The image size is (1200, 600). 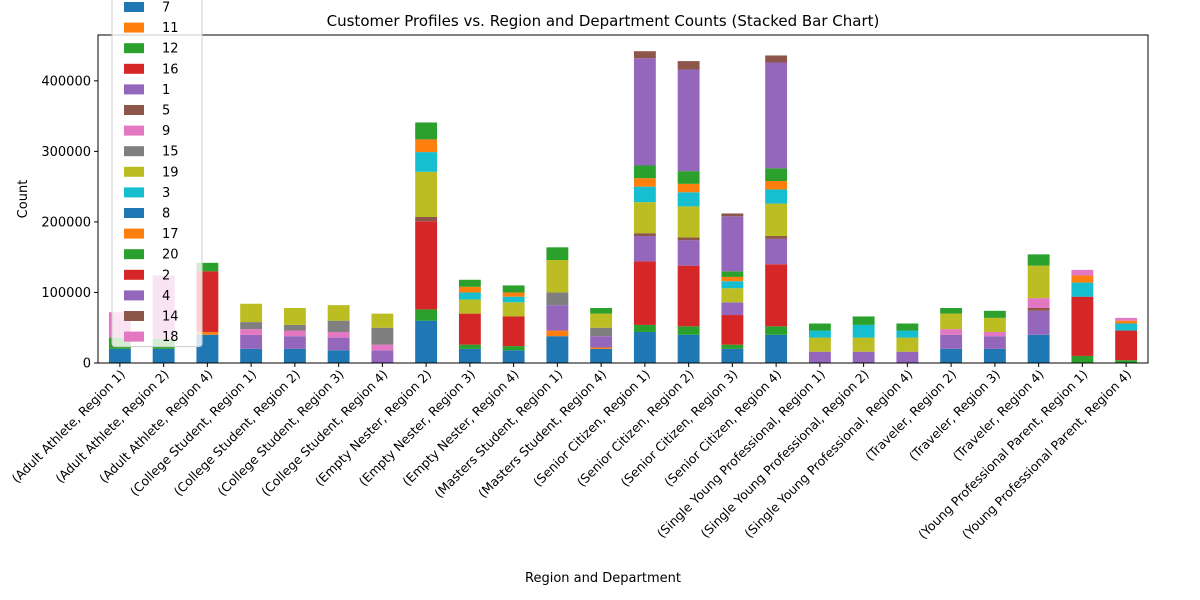 What do you see at coordinates (166, 8) in the screenshot?
I see `legend-label: 7` at bounding box center [166, 8].